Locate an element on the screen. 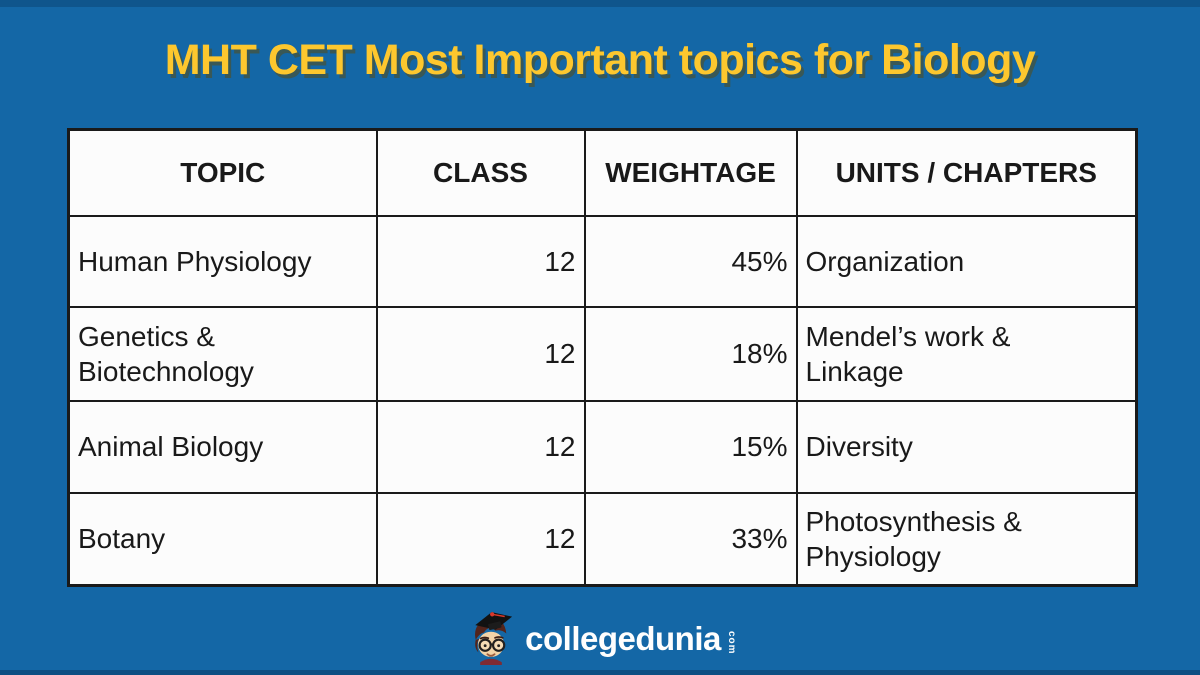  cell-units: Organization is located at coordinates (966, 261).